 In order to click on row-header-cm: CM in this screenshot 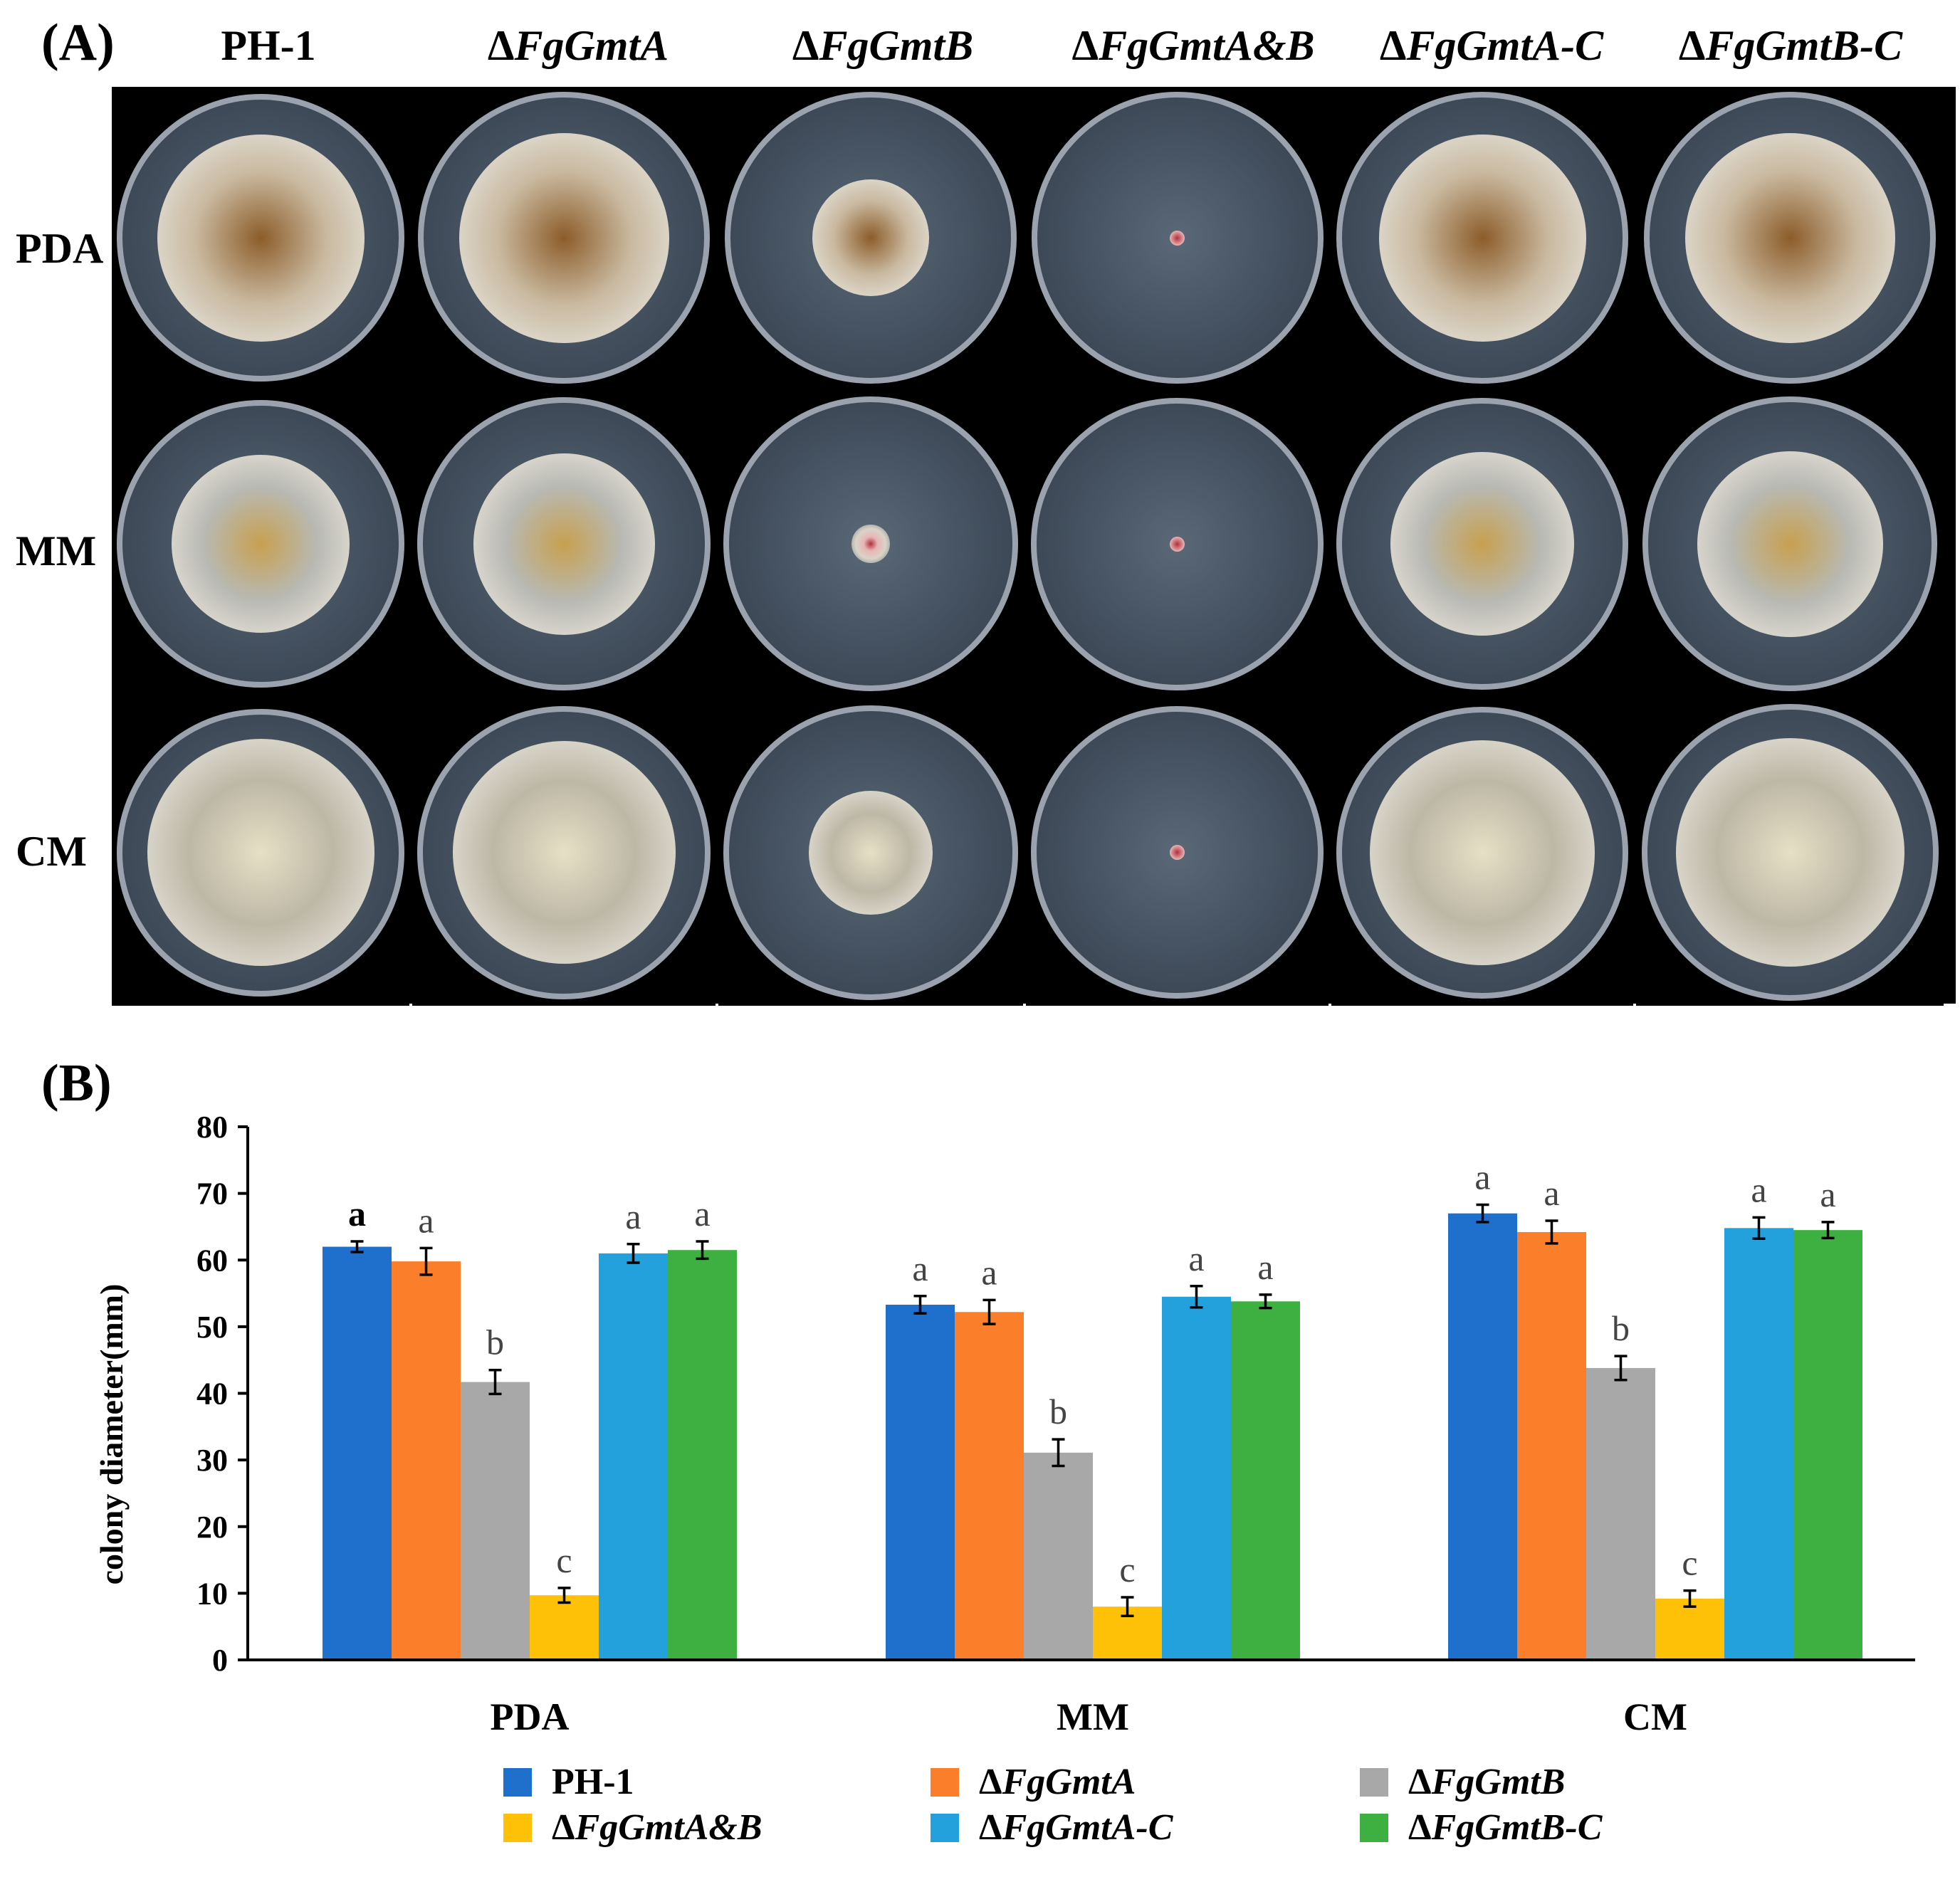, I will do `click(51, 851)`.